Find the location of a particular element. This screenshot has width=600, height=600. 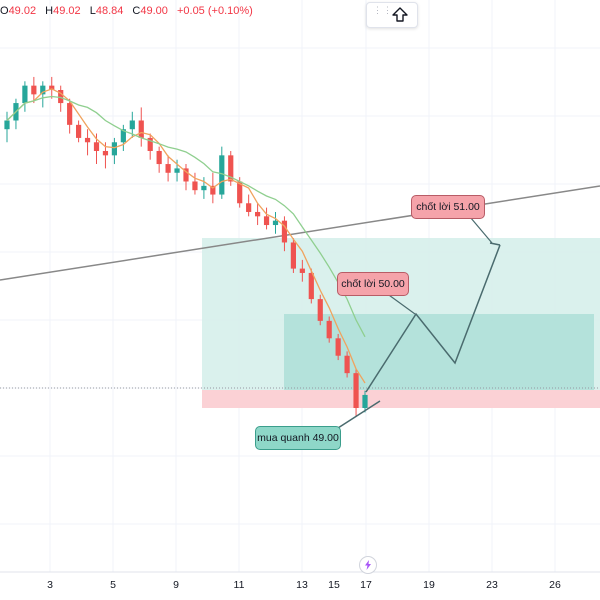

take-profit-1-callout: chốt lời 50.00 is located at coordinates (373, 284).